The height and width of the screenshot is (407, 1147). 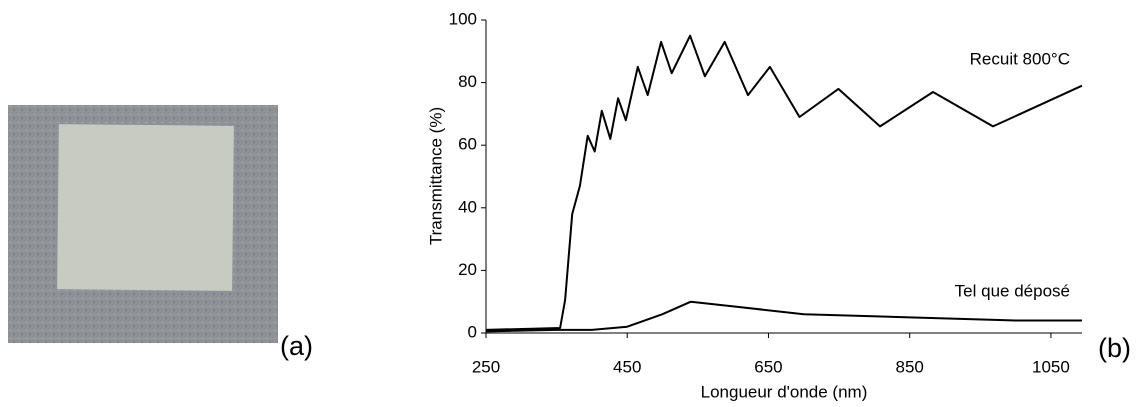 What do you see at coordinates (768, 366) in the screenshot?
I see `x-tick-label: 650` at bounding box center [768, 366].